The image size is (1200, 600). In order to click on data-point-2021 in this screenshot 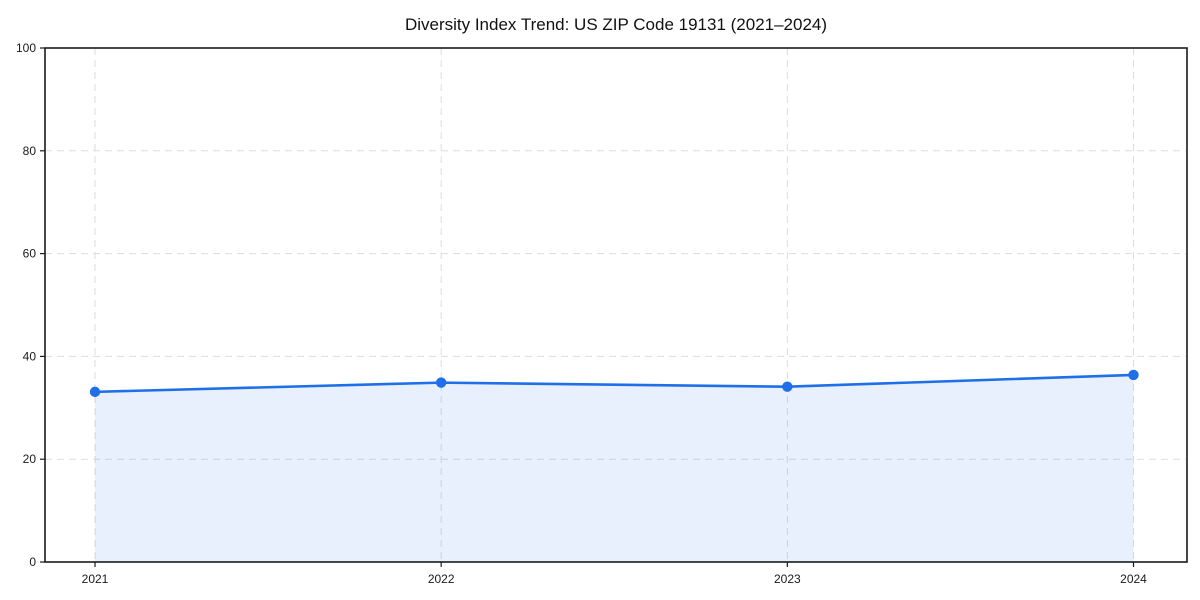, I will do `click(95, 392)`.